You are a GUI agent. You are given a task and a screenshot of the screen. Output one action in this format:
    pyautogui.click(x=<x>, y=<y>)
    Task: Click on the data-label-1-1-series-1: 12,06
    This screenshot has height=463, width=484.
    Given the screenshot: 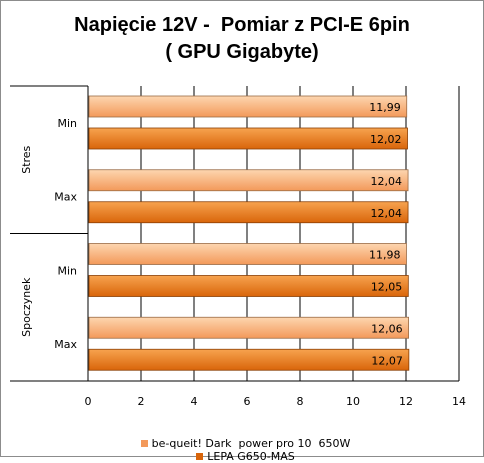 What is the action you would take?
    pyautogui.click(x=387, y=328)
    